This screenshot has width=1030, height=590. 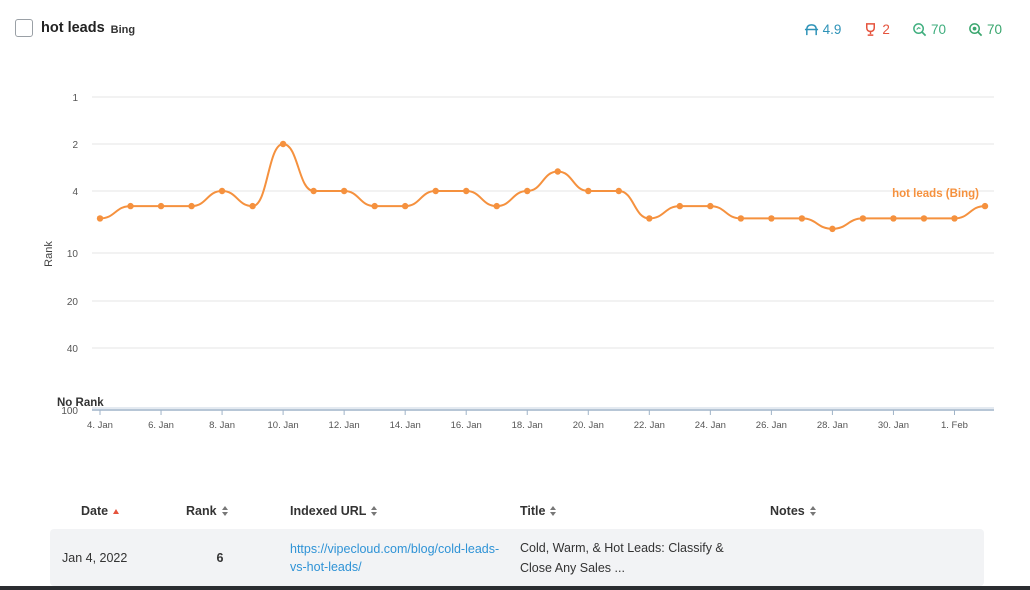 I want to click on x-tick-label: 18. Jan, so click(x=527, y=425).